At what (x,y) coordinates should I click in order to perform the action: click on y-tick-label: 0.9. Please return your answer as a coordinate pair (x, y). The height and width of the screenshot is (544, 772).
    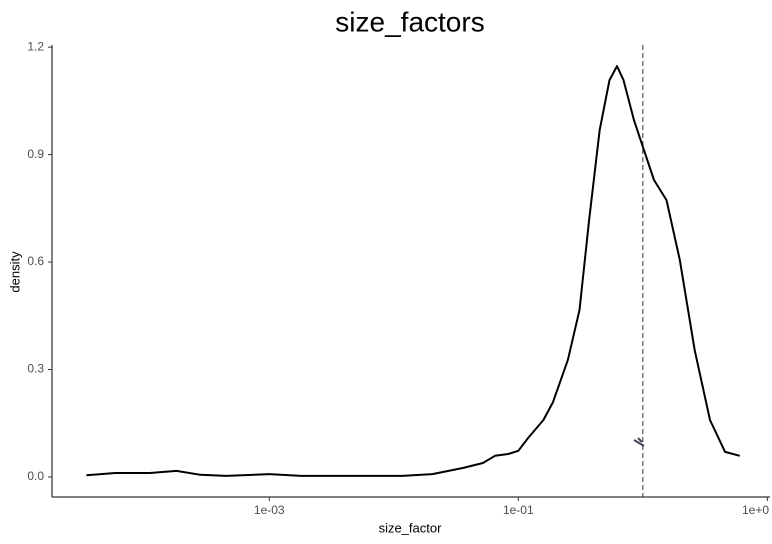
    Looking at the image, I should click on (35, 154).